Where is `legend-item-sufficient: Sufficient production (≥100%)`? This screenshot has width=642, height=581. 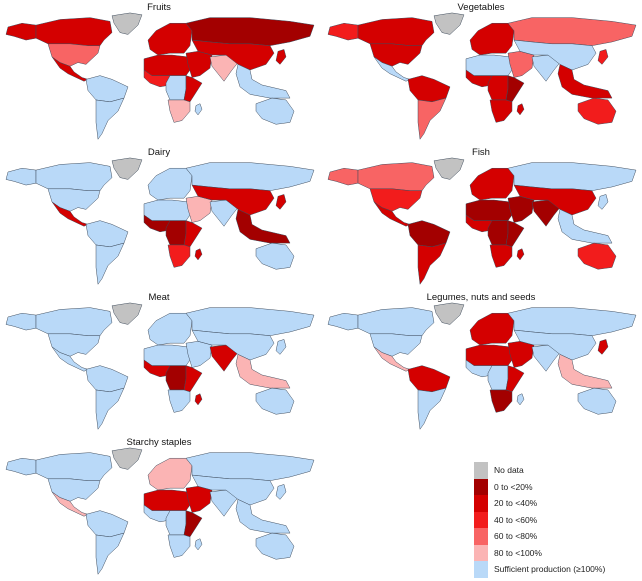 legend-item-sufficient: Sufficient production (≥100%) is located at coordinates (539, 569).